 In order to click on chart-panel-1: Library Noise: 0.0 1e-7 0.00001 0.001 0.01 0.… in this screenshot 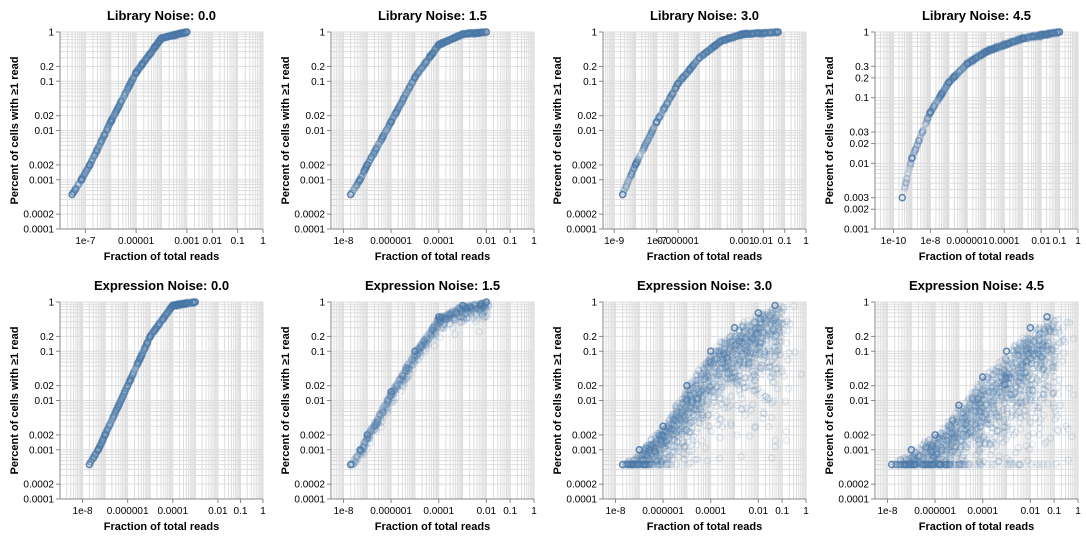, I will do `click(137, 135)`.